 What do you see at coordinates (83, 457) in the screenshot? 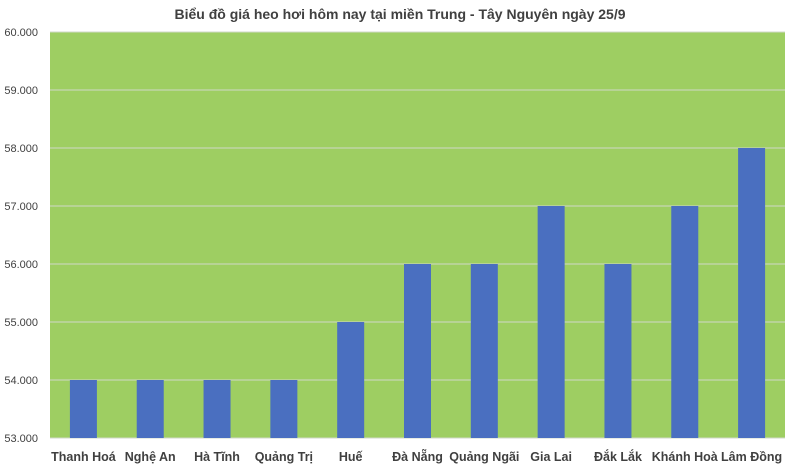
I see `x-tick-label: Thanh Hoá` at bounding box center [83, 457].